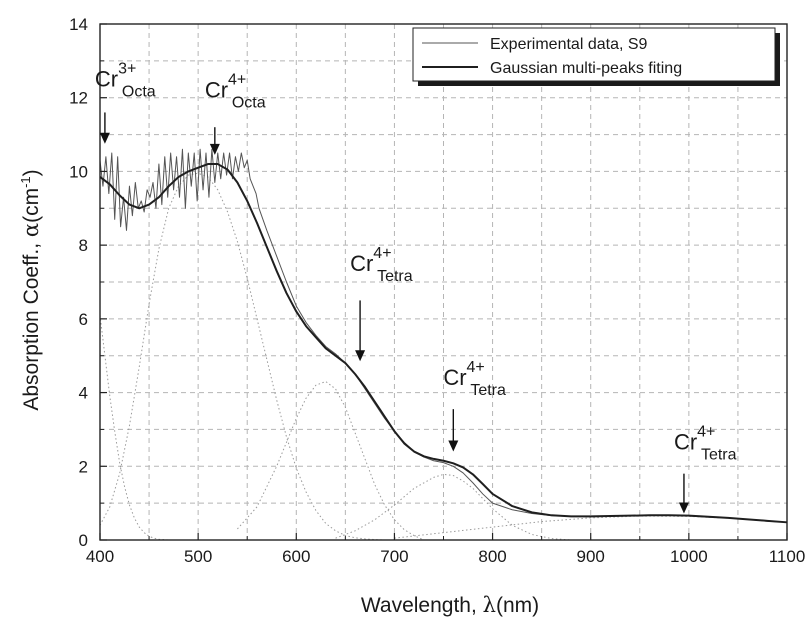 This screenshot has width=812, height=622. I want to click on y-axis-label: Absorption Coeff., α(cm-1), so click(30, 289).